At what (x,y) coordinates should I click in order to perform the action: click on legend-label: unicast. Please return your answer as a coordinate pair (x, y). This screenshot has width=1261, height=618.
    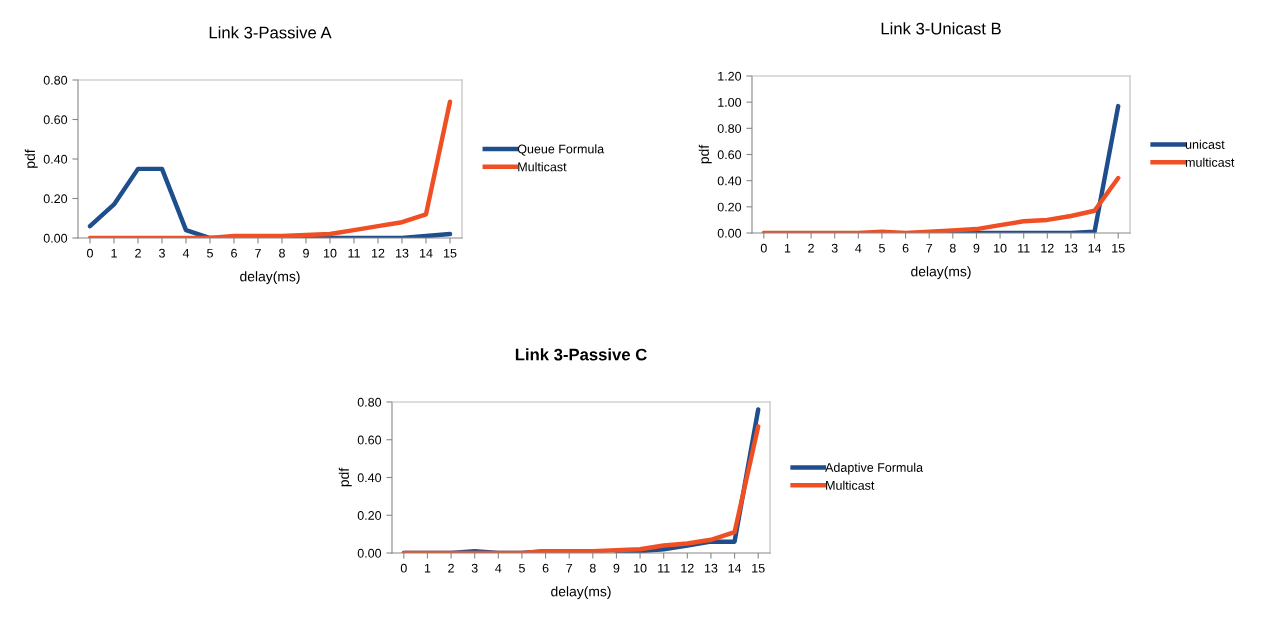
    Looking at the image, I should click on (1205, 144).